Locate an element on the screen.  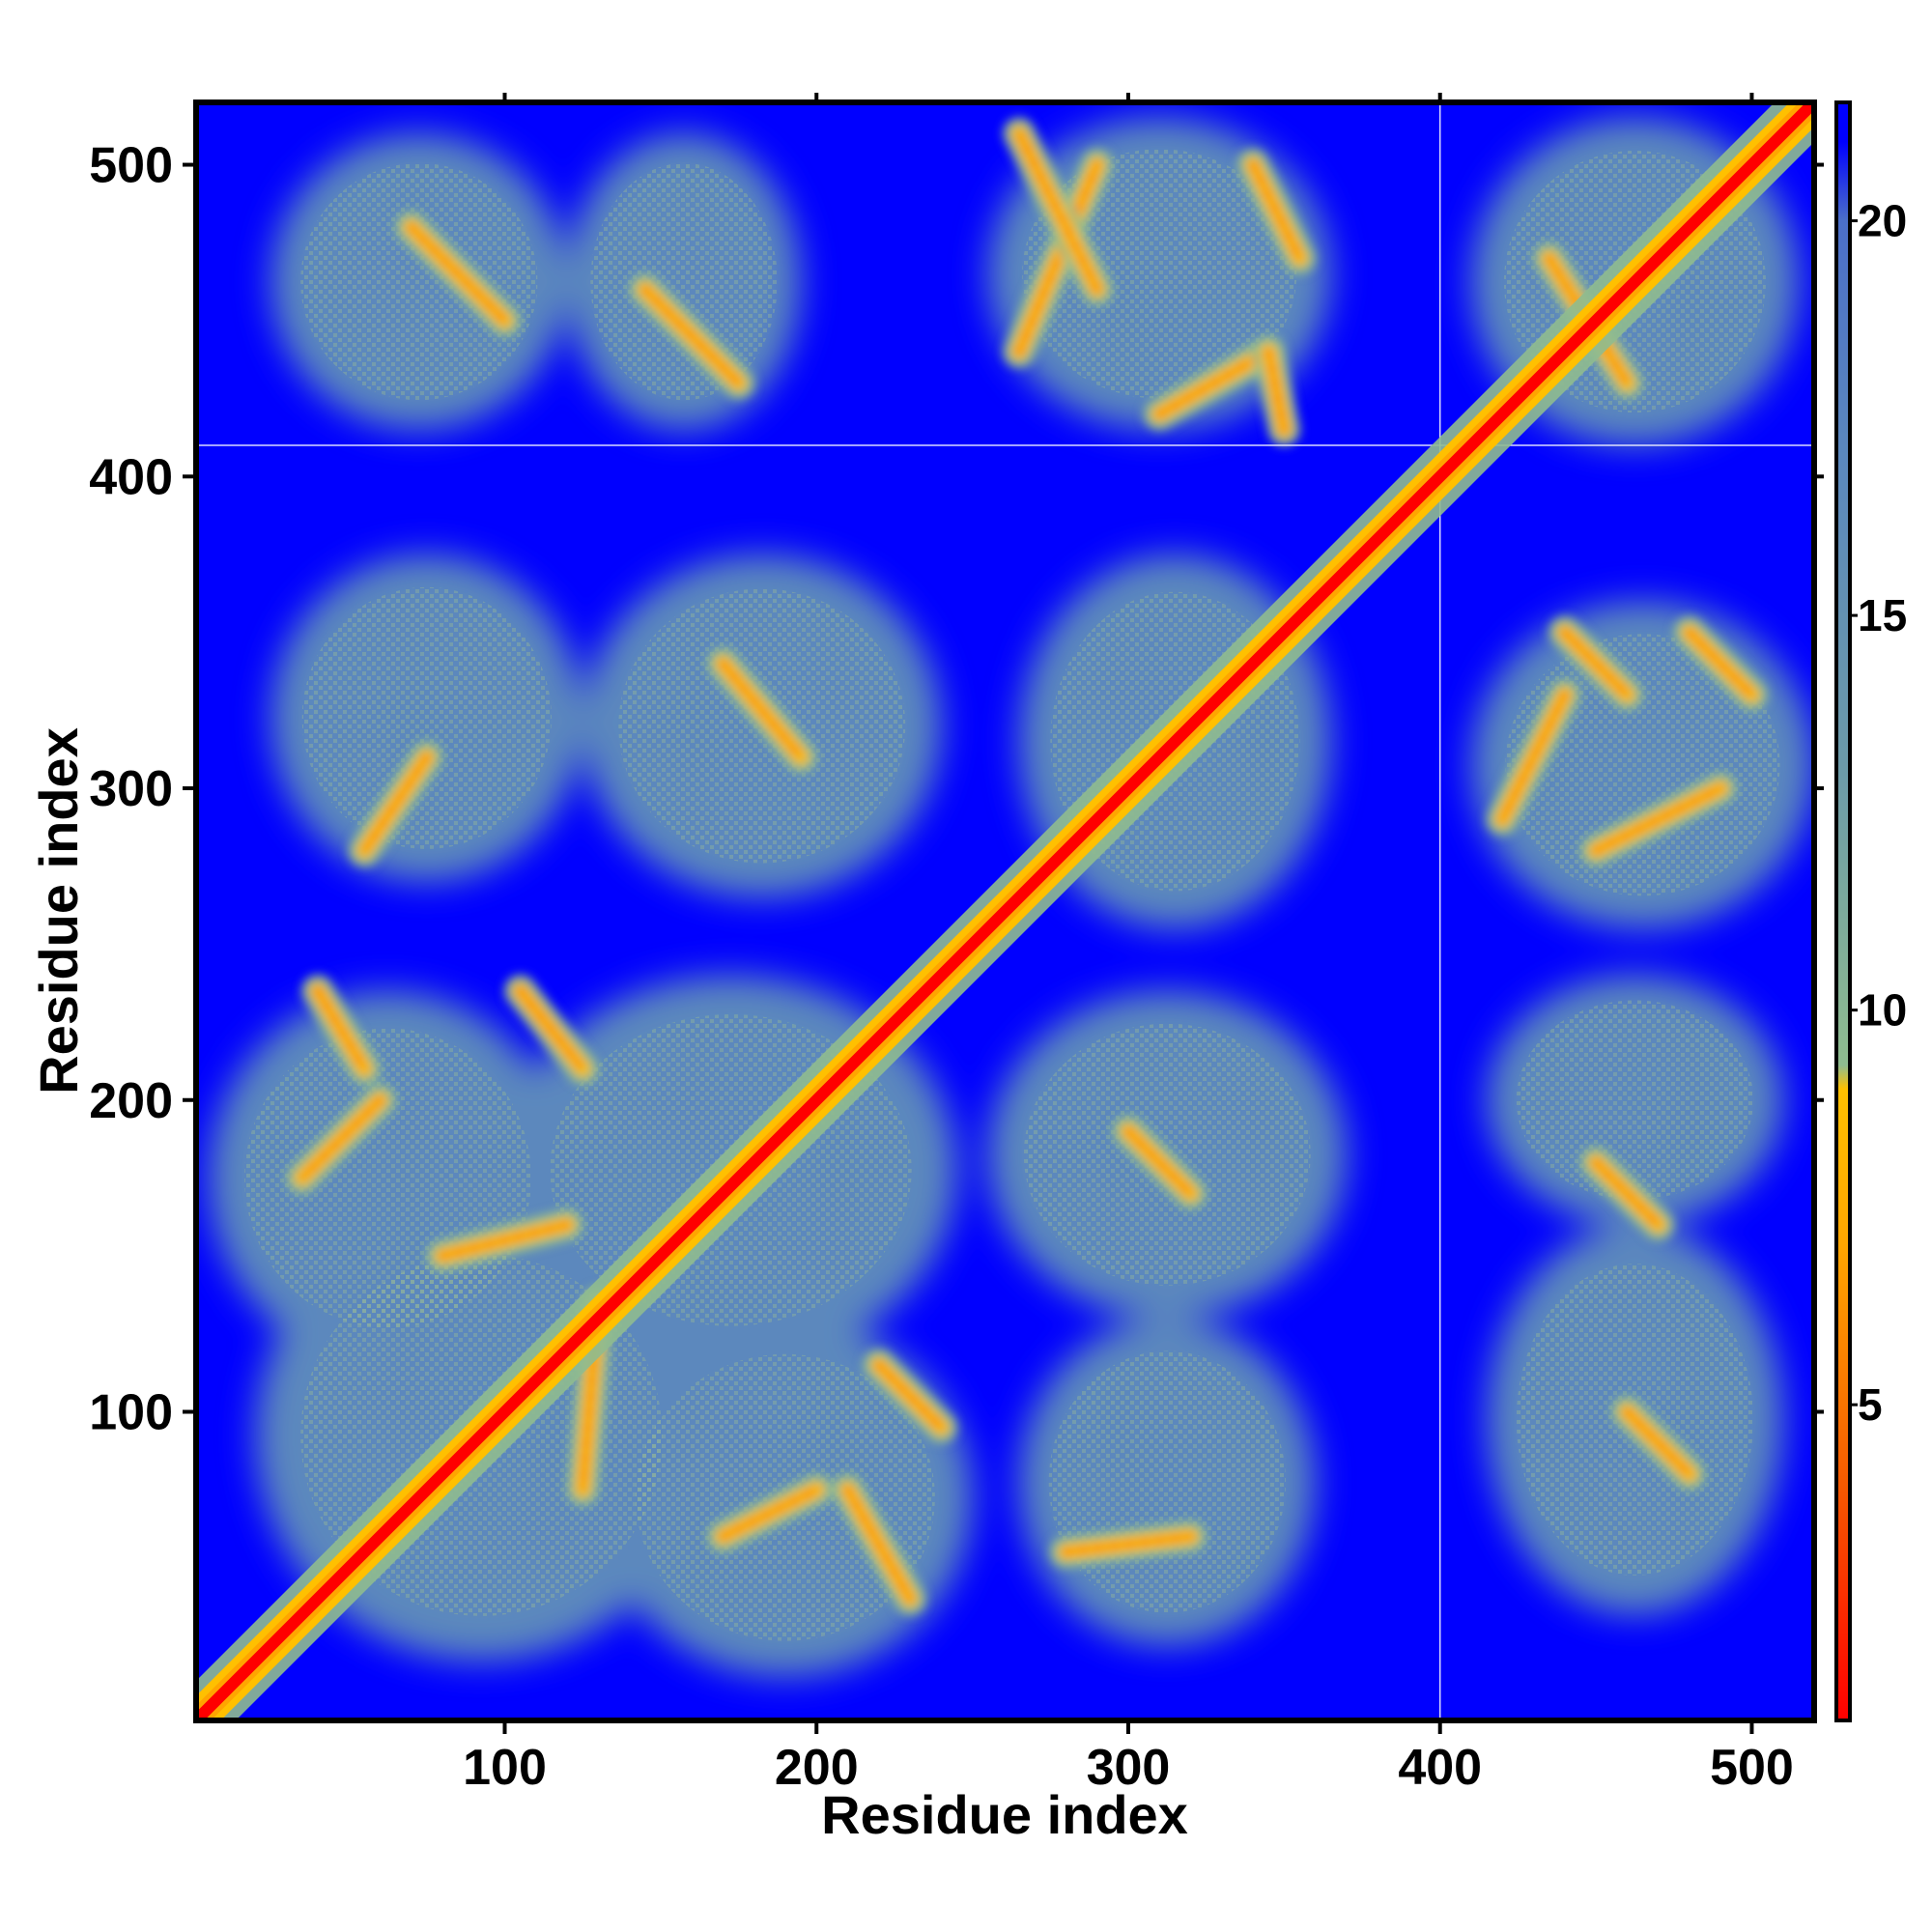
colorbar-tick-label-5: 5 is located at coordinates (1870, 1404).